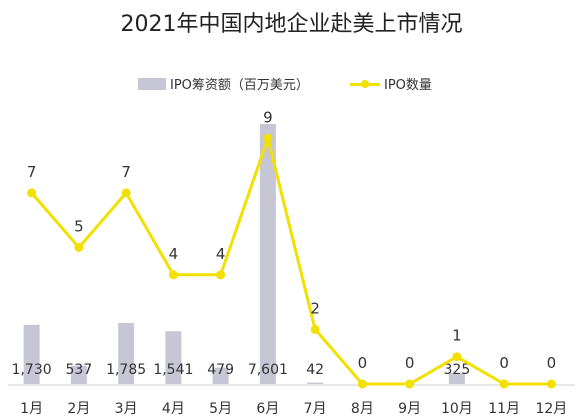 The height and width of the screenshot is (420, 583). What do you see at coordinates (31, 409) in the screenshot?
I see `x-tick-label: 1月` at bounding box center [31, 409].